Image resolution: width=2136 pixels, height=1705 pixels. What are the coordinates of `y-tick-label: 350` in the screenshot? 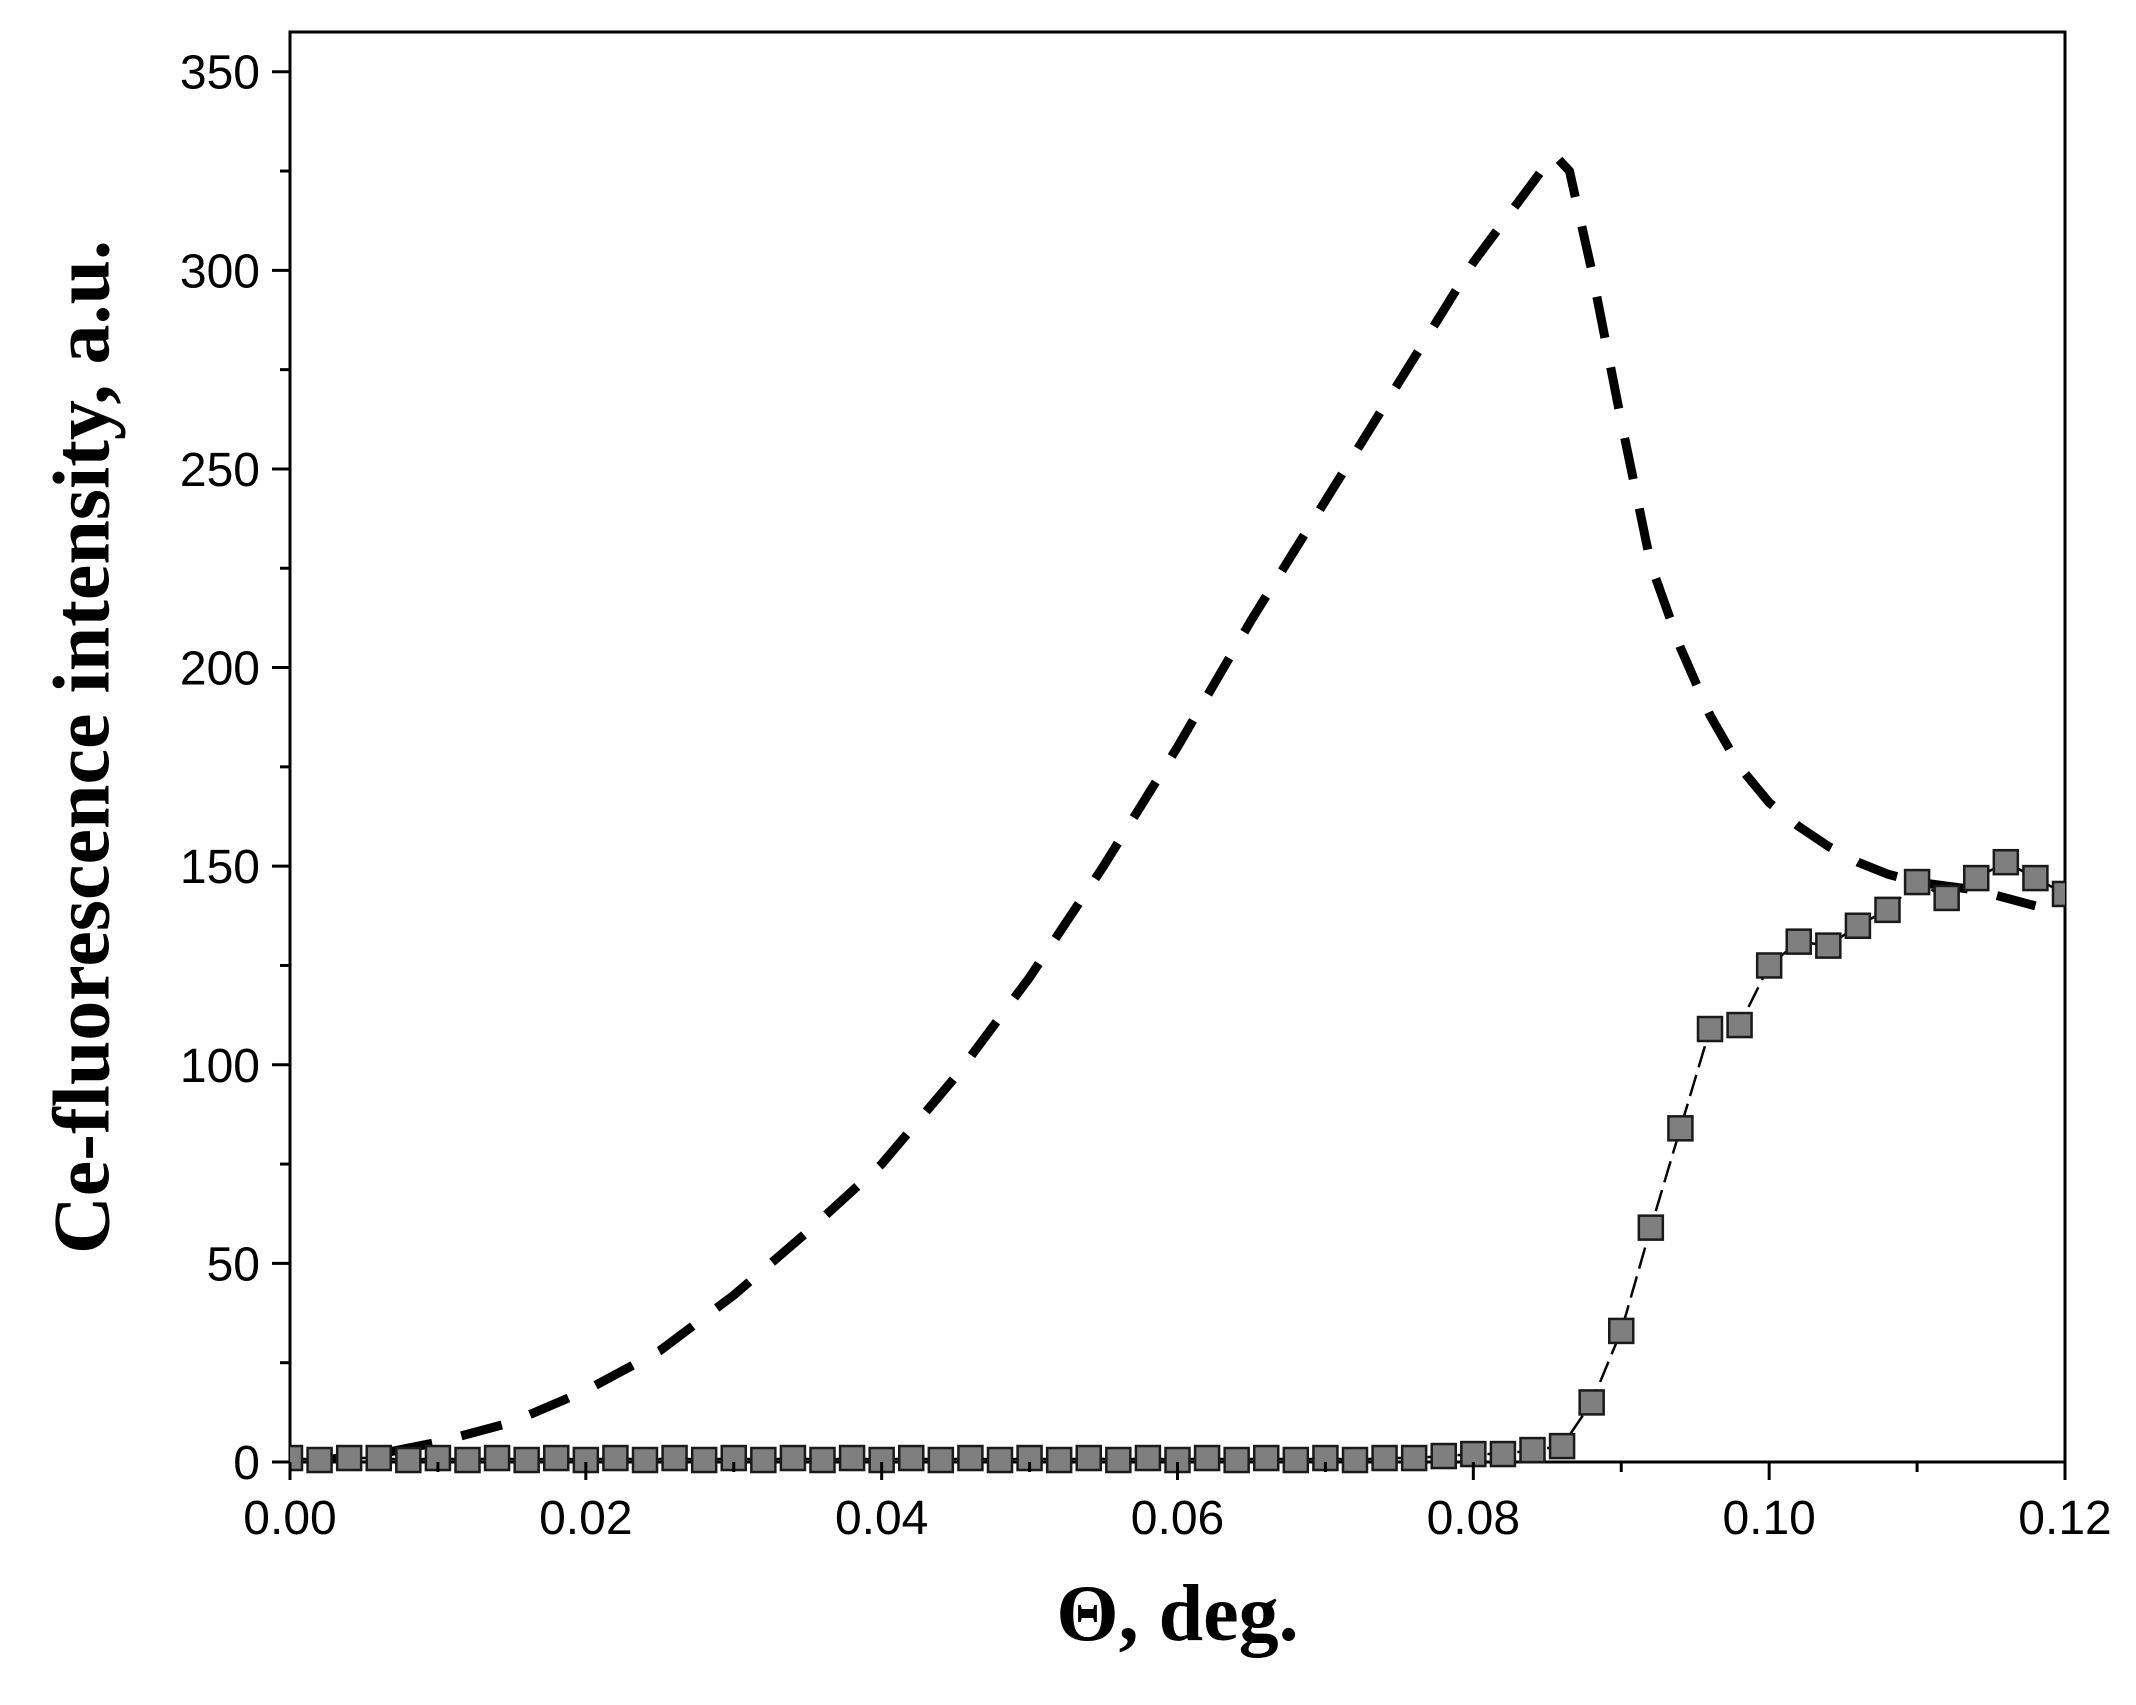 It's located at (220, 73).